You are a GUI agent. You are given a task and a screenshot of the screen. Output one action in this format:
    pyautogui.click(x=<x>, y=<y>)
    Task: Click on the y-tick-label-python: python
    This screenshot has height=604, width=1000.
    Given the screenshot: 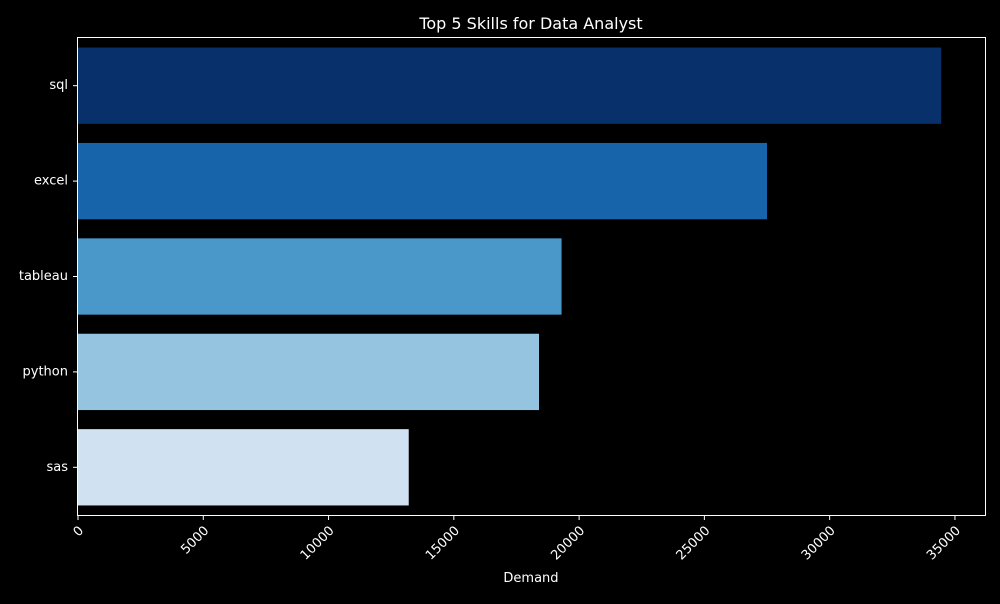 What is the action you would take?
    pyautogui.click(x=45, y=371)
    